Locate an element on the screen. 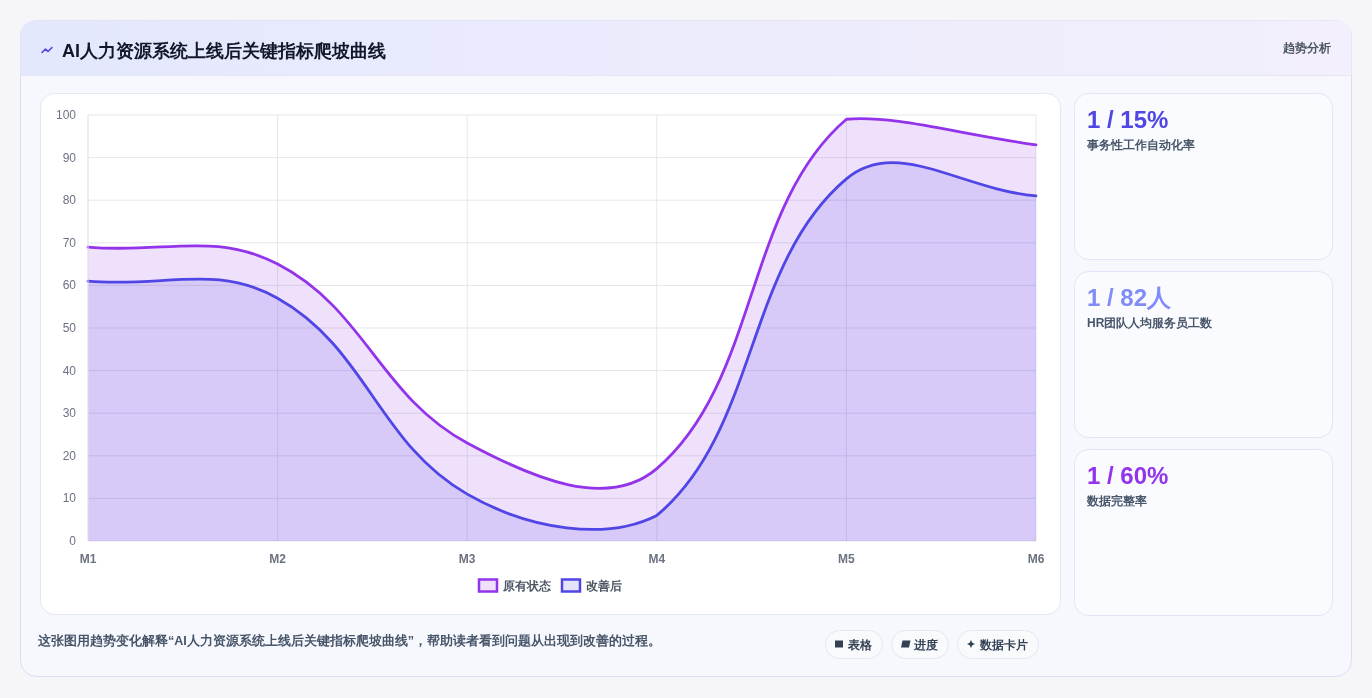 This screenshot has height=698, width=1372. y-tick-label: 50 is located at coordinates (69, 328).